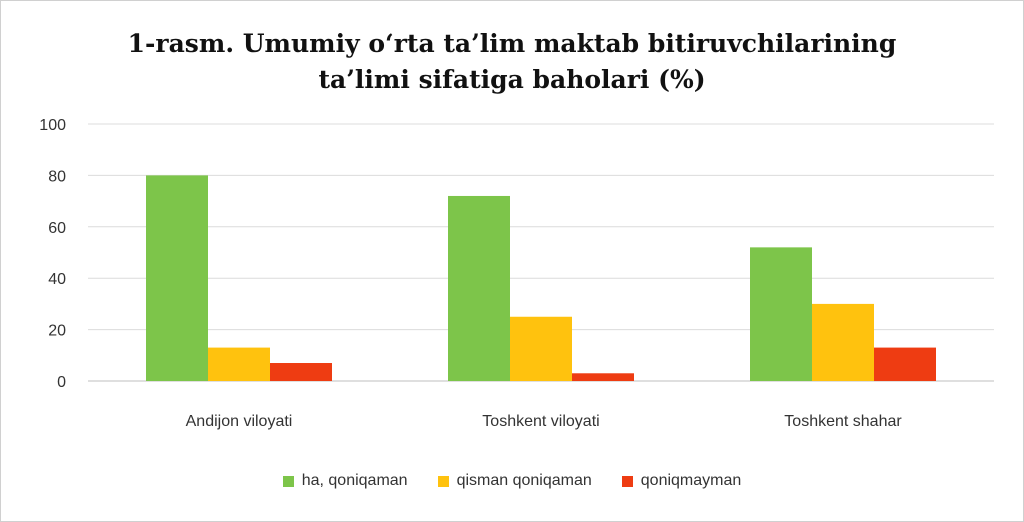 The width and height of the screenshot is (1024, 522). I want to click on x-category-label: Toshkent shahar, so click(843, 421).